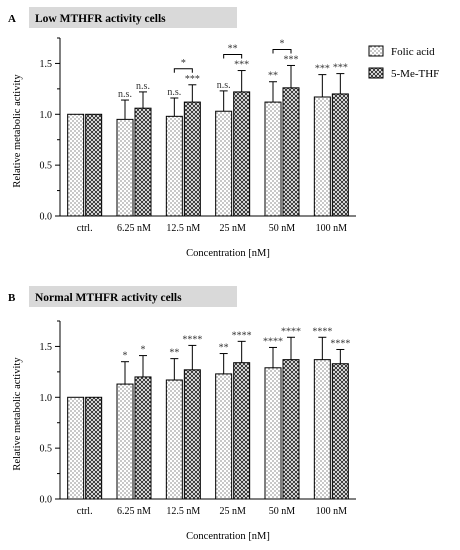  I want to click on legend-swatch-5-me-thf, so click(376, 73).